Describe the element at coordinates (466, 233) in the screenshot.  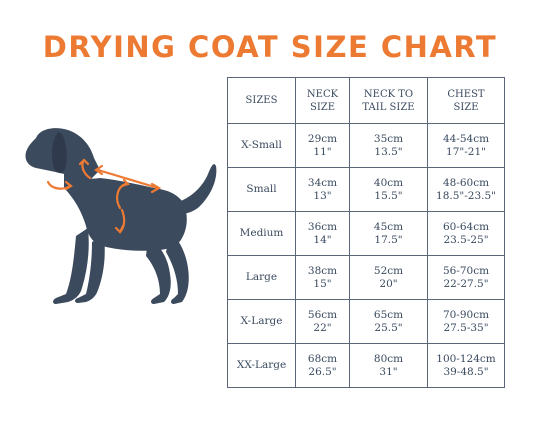
I see `chest-size-cell: 60-64cm 23.5-25"` at that location.